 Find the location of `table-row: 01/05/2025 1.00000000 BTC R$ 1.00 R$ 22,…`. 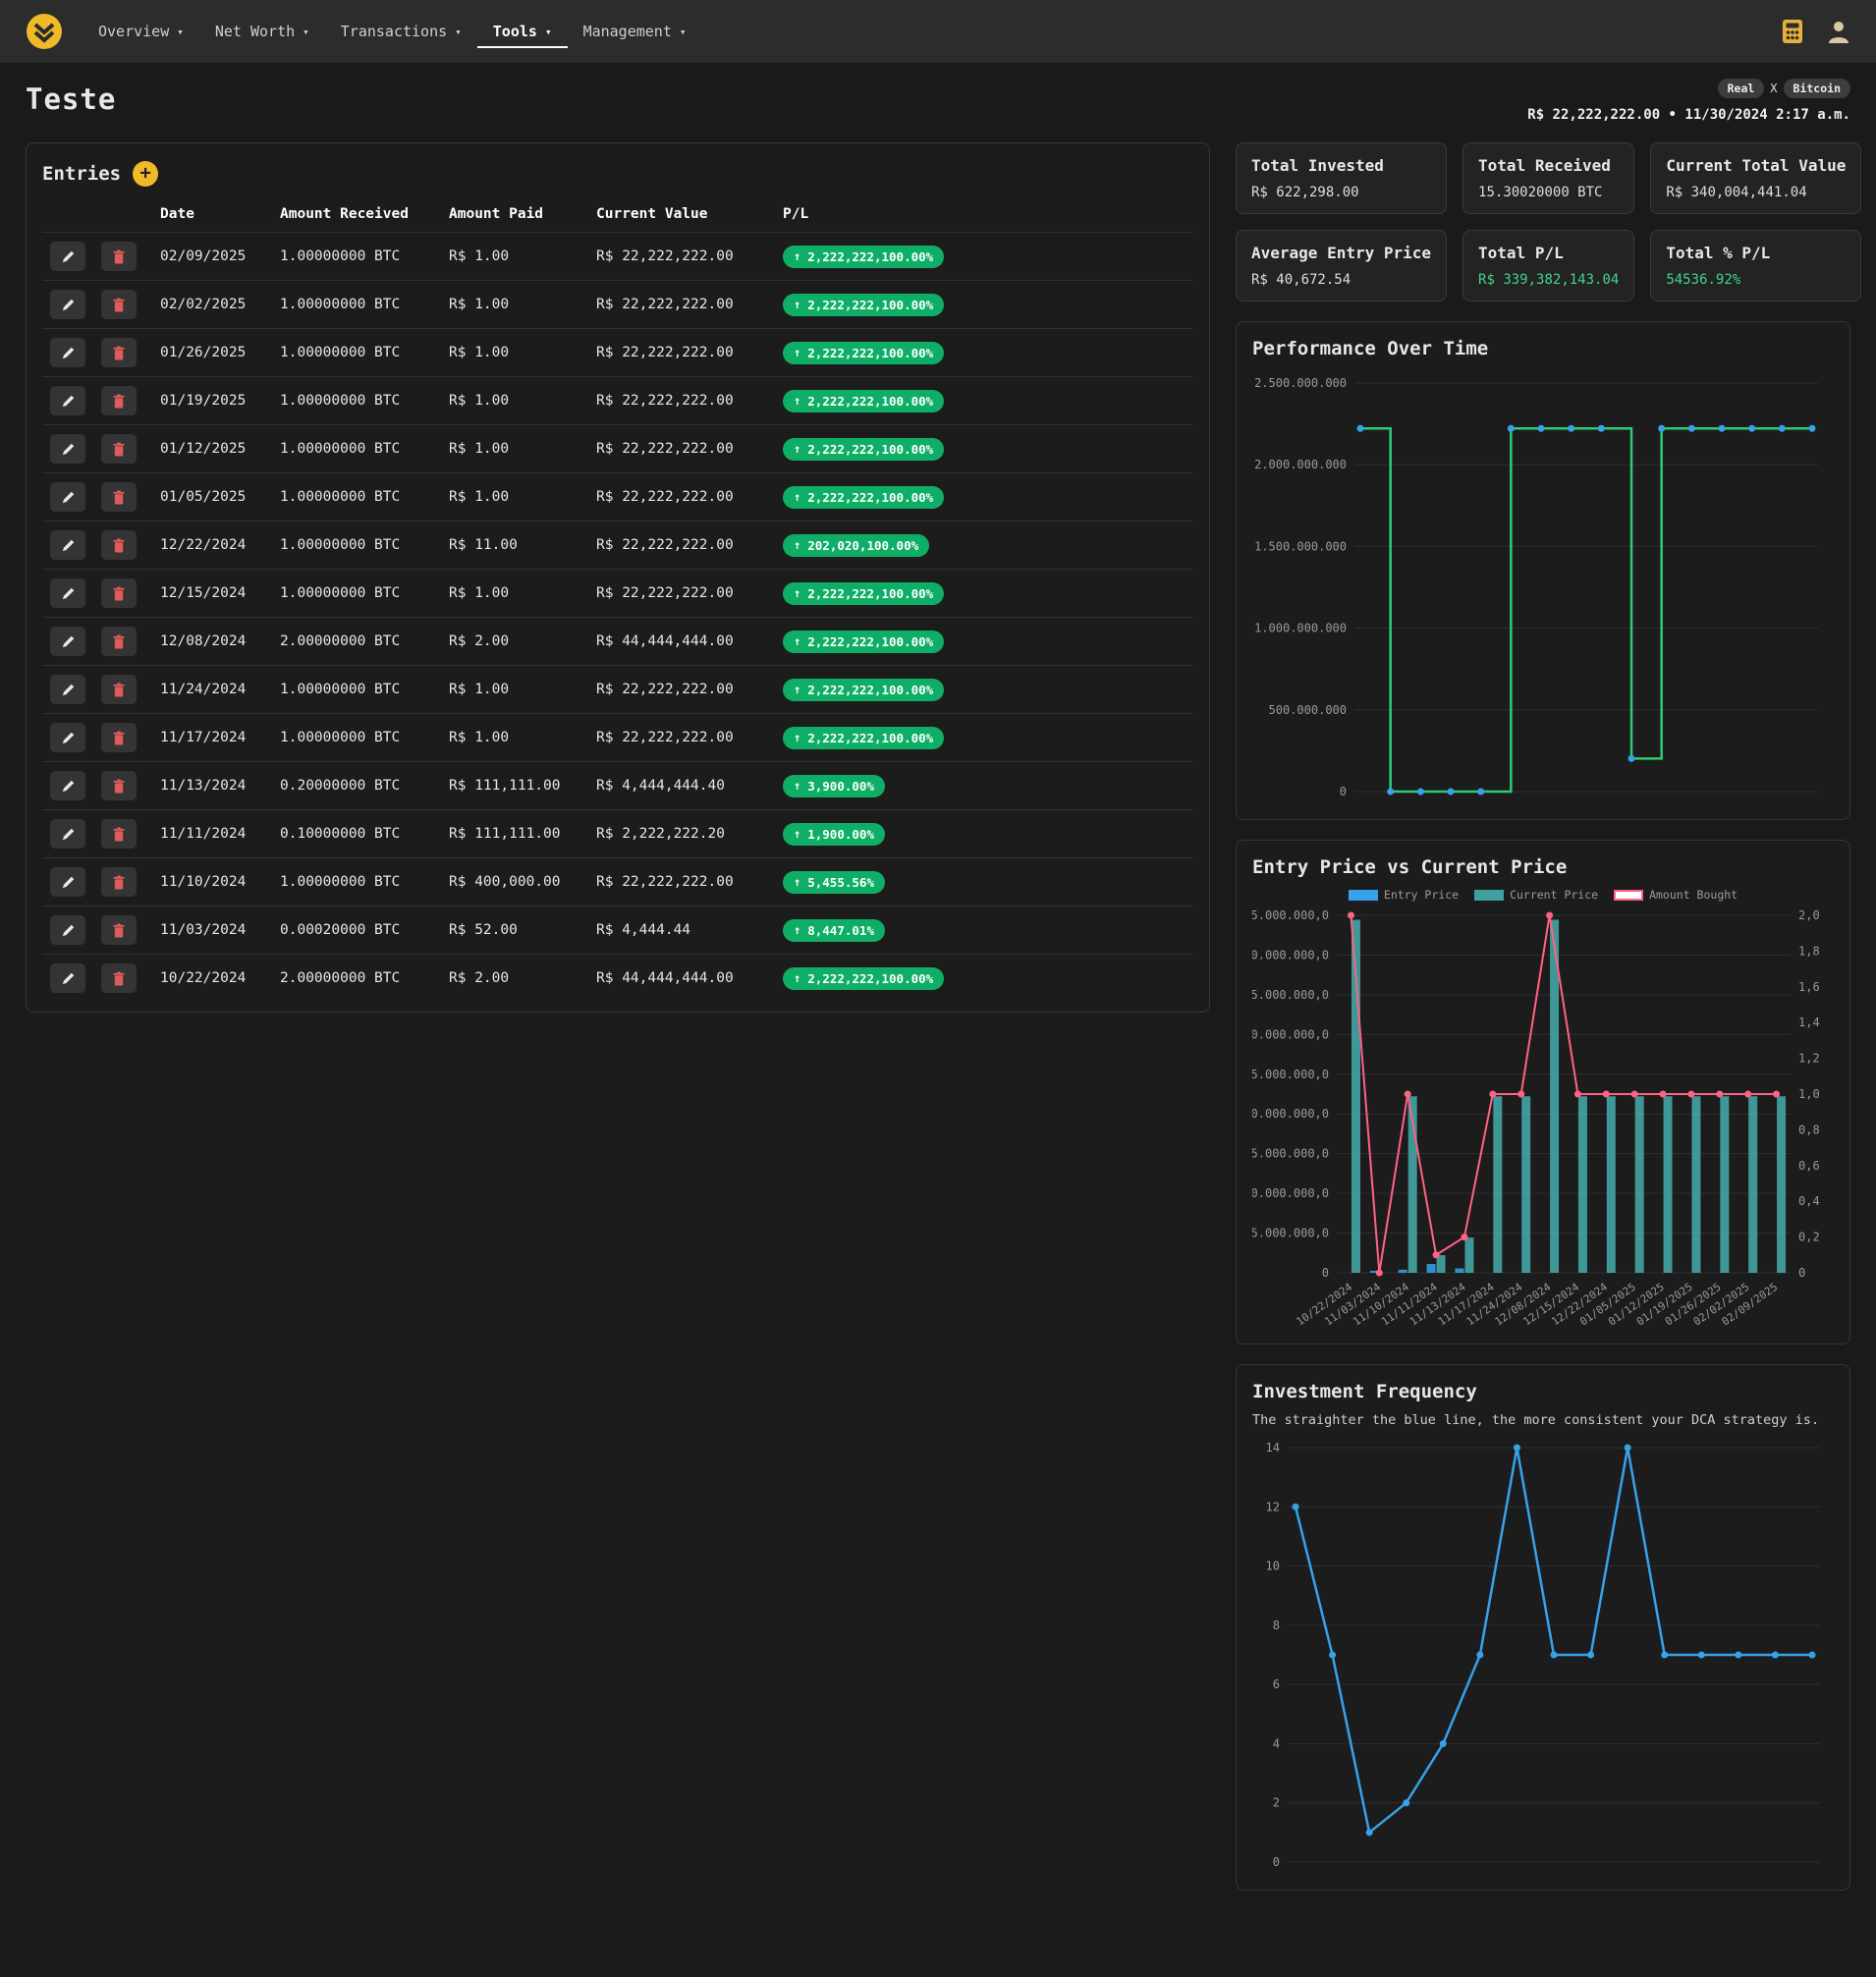

table-row: 01/05/2025 1.00000000 BTC R$ 1.00 R$ 22,… is located at coordinates (617, 497).